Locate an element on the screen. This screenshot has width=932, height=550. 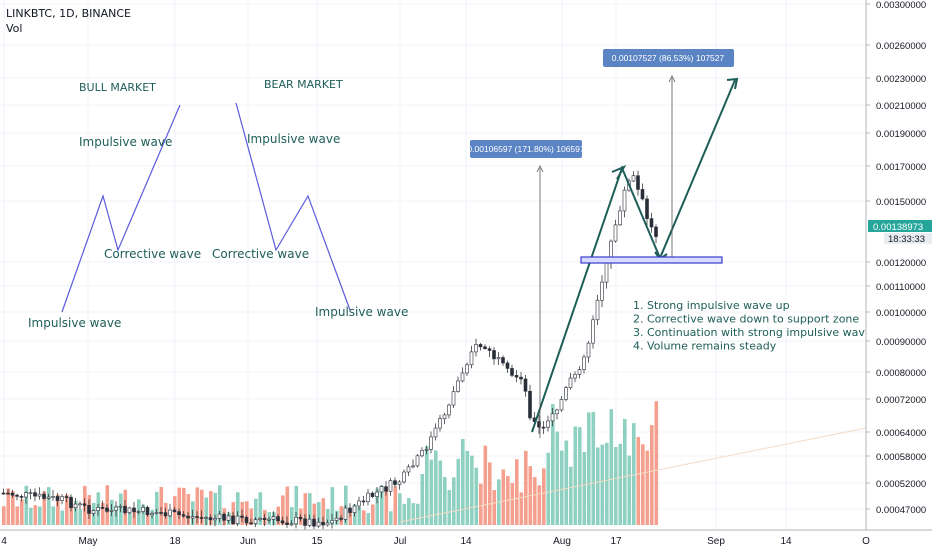
time-tick-label: Jul is located at coordinates (400, 541).